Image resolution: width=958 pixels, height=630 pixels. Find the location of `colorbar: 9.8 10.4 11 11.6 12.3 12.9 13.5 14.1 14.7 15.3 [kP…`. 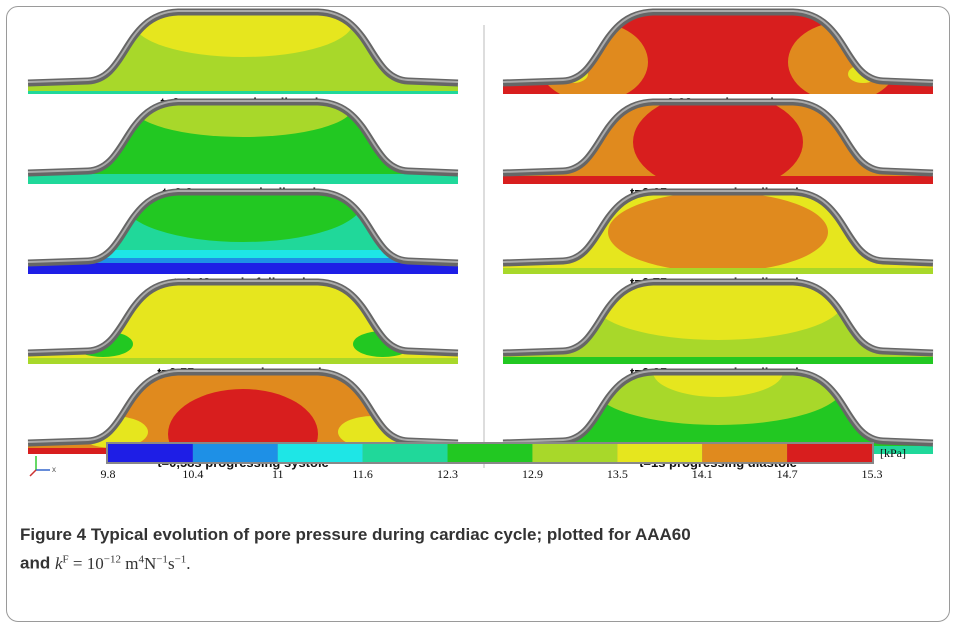

colorbar: 9.8 10.4 11 11.6 12.3 12.9 13.5 14.1 14.7 15.3 [kP… is located at coordinates (503, 461).